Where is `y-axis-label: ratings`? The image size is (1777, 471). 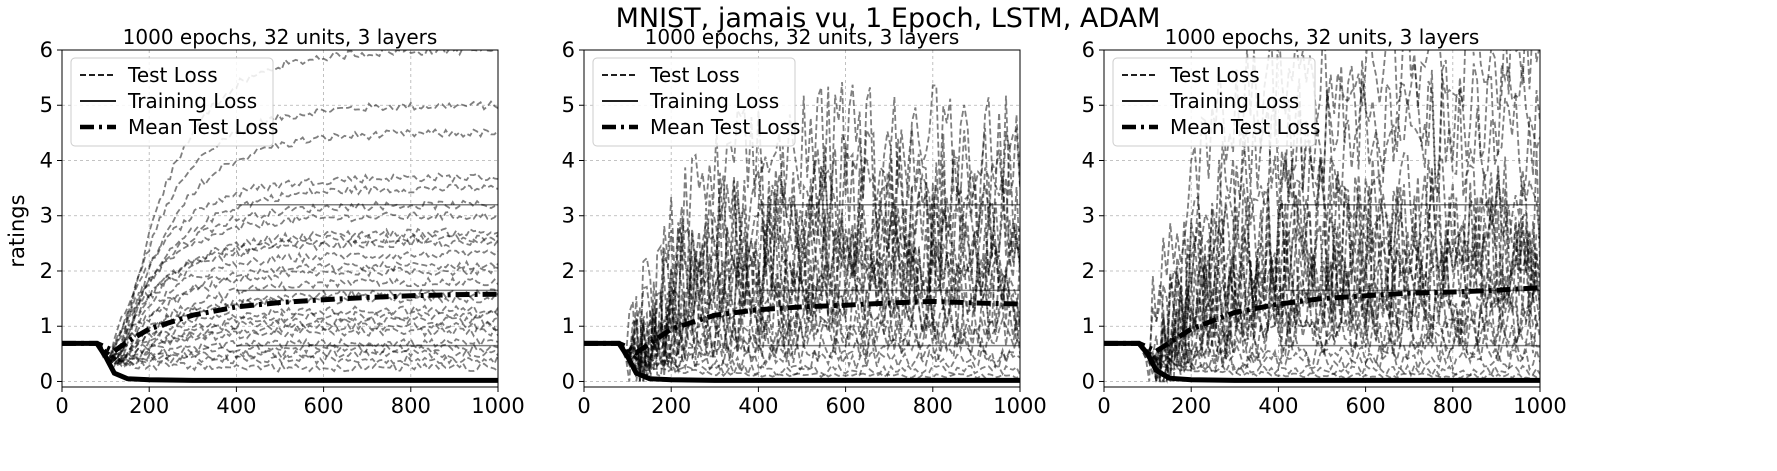 y-axis-label: ratings is located at coordinates (17, 230).